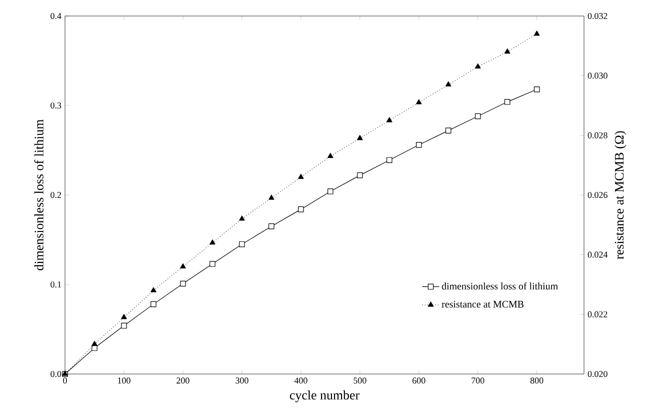  What do you see at coordinates (598, 314) in the screenshot?
I see `y2-tick-label: 0.022` at bounding box center [598, 314].